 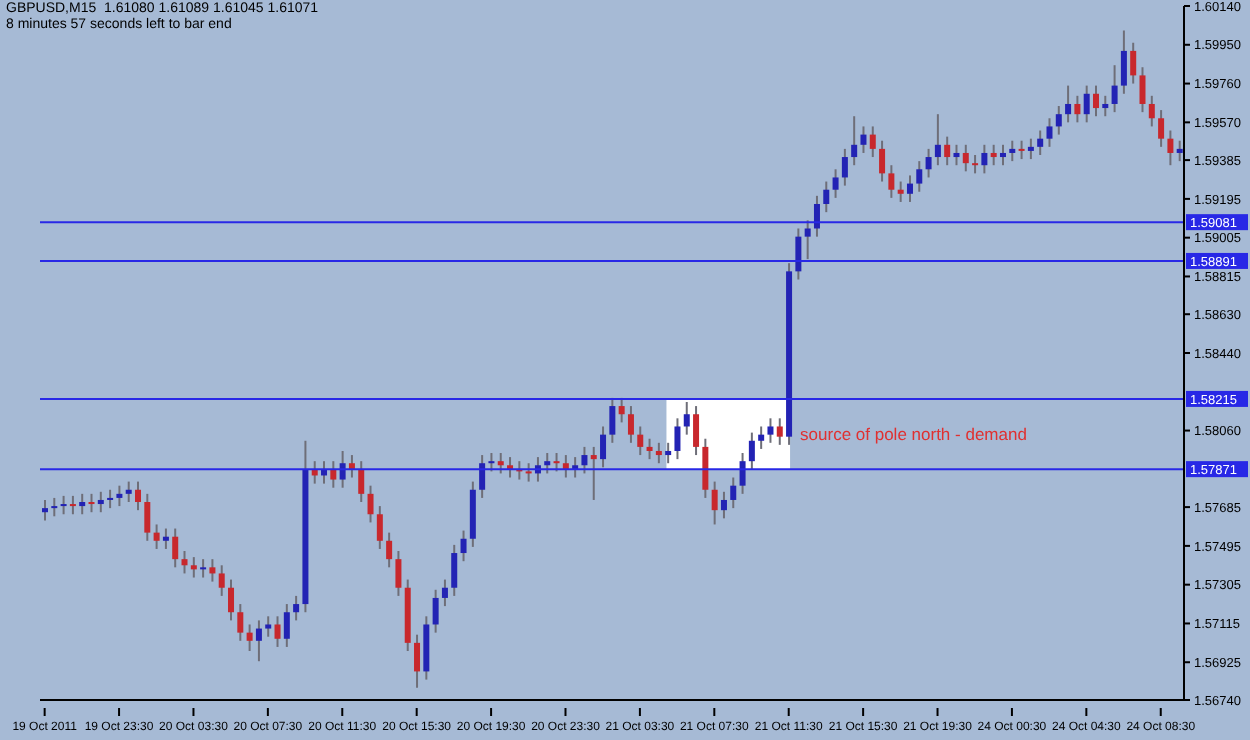 What do you see at coordinates (914, 434) in the screenshot?
I see `annotation: source of pole north - demand` at bounding box center [914, 434].